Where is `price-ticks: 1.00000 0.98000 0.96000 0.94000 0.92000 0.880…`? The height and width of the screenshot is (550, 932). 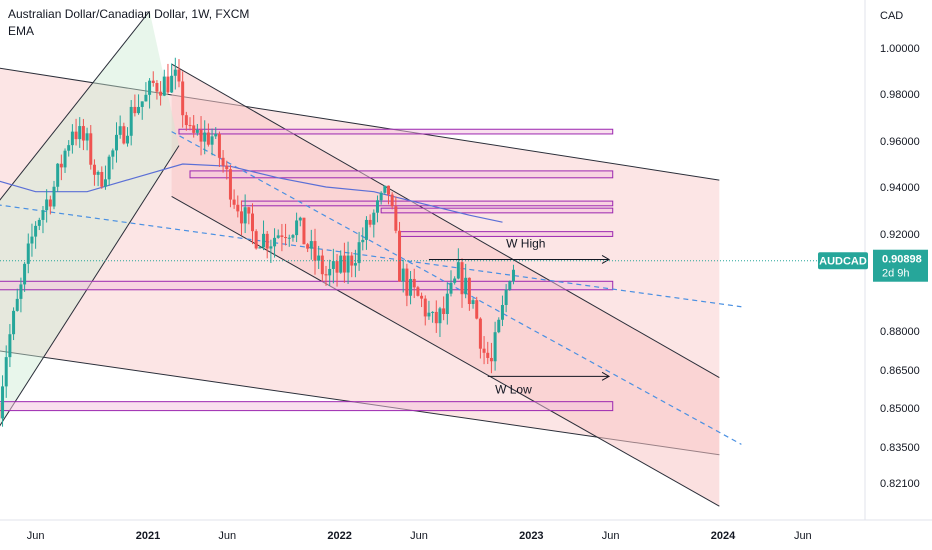 price-ticks: 1.00000 0.98000 0.96000 0.94000 0.92000 0.880… is located at coordinates (900, 266).